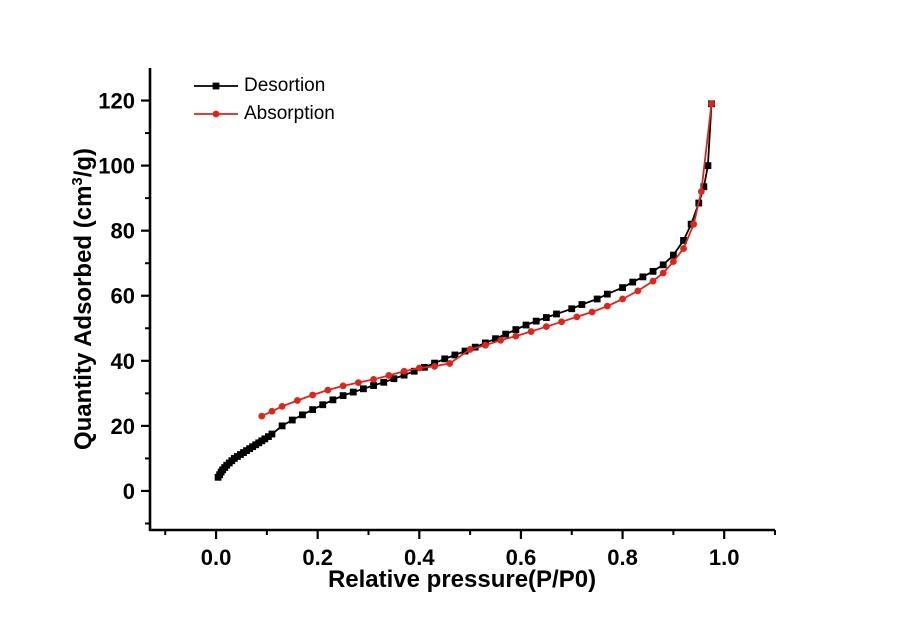  What do you see at coordinates (289, 113) in the screenshot?
I see `legend-label-absorption: Absorption` at bounding box center [289, 113].